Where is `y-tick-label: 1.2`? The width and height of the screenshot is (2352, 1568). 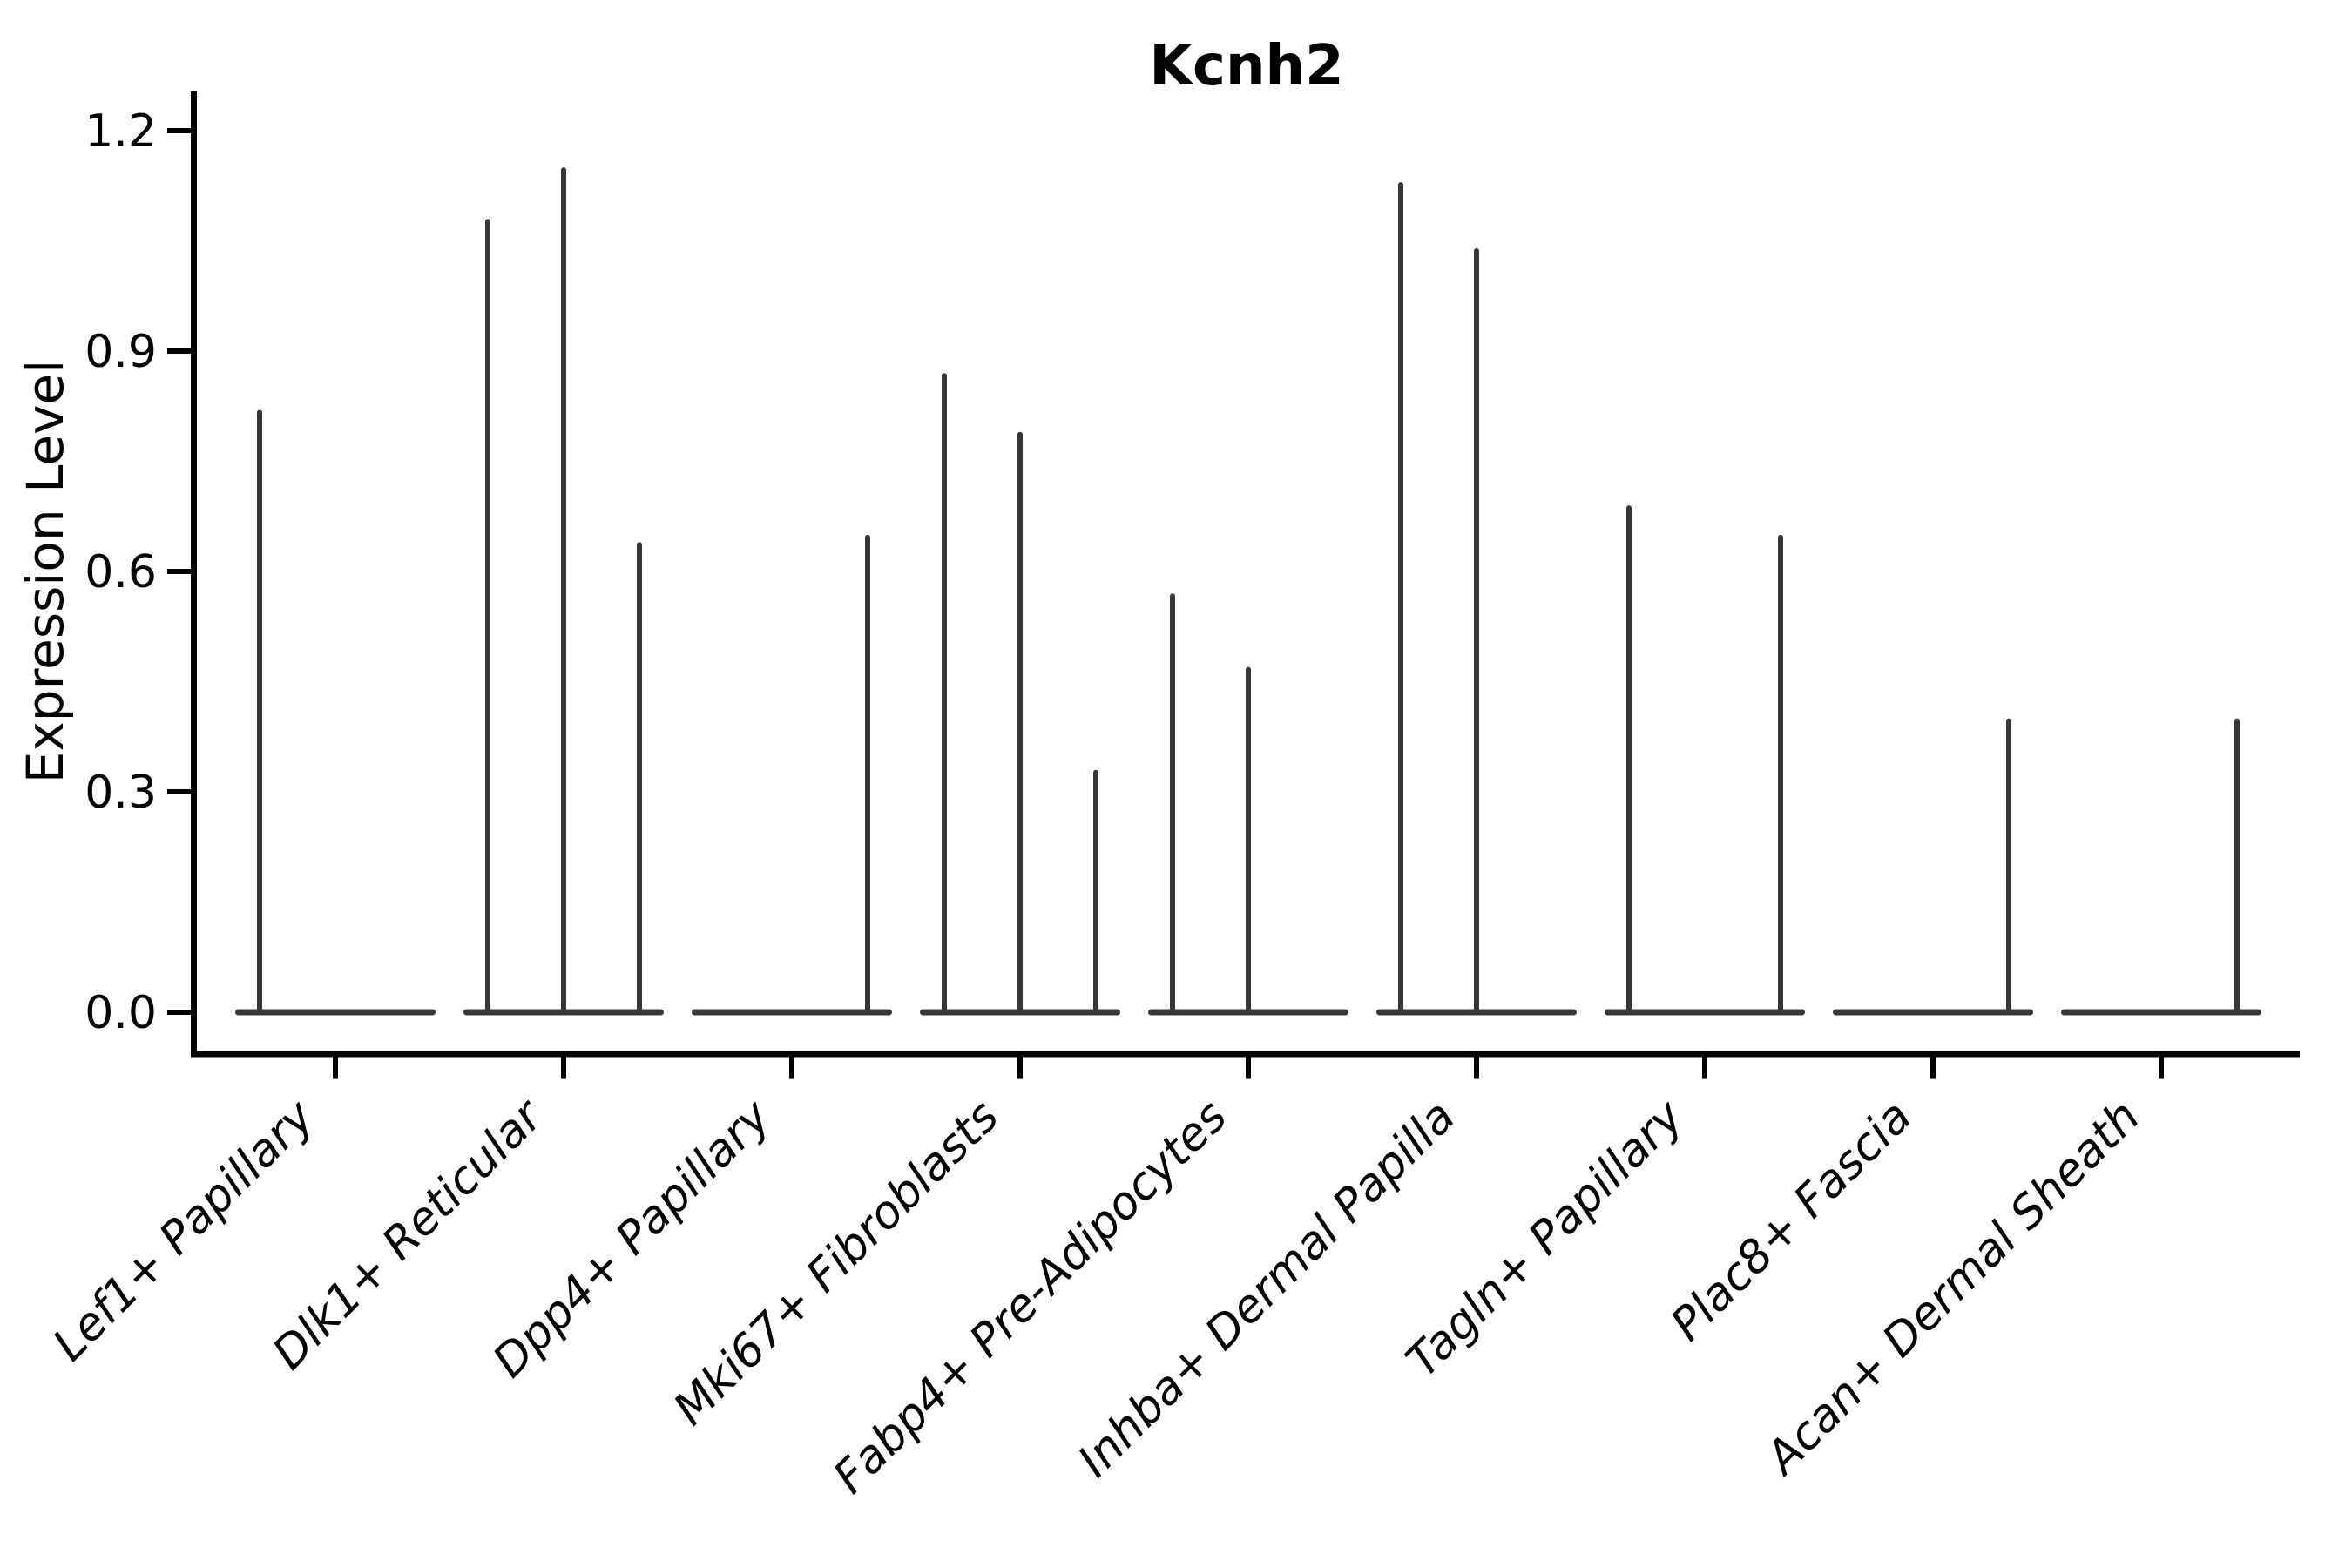
y-tick-label: 1.2 is located at coordinates (120, 131).